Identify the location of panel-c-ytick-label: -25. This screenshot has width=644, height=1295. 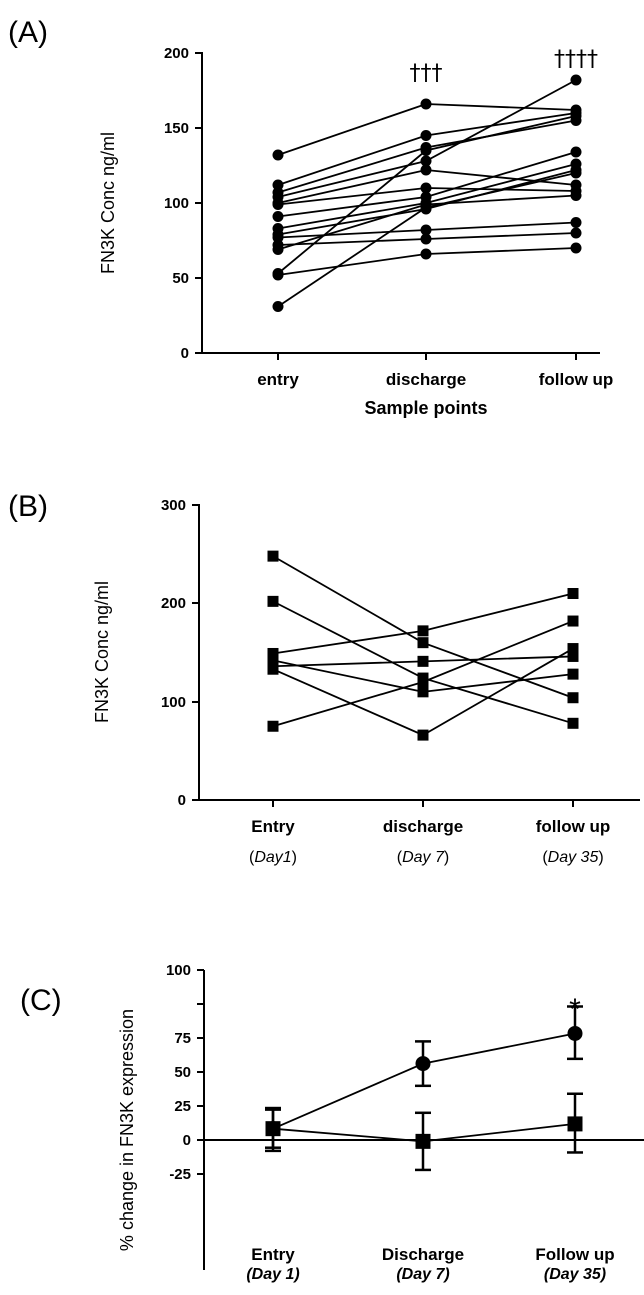
(180, 1174).